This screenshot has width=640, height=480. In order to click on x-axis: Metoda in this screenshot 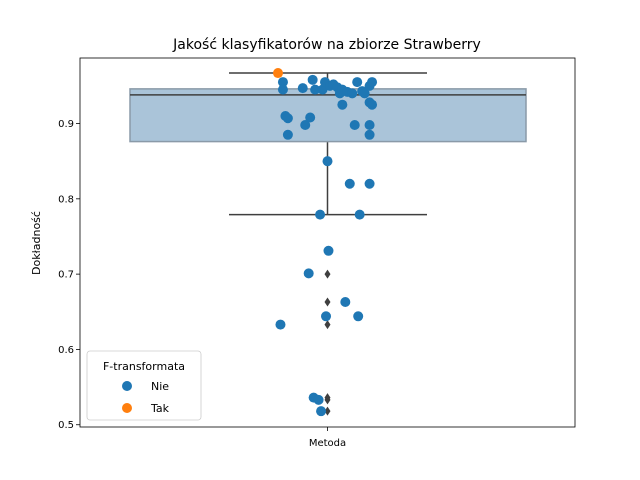, I will do `click(327, 438)`.